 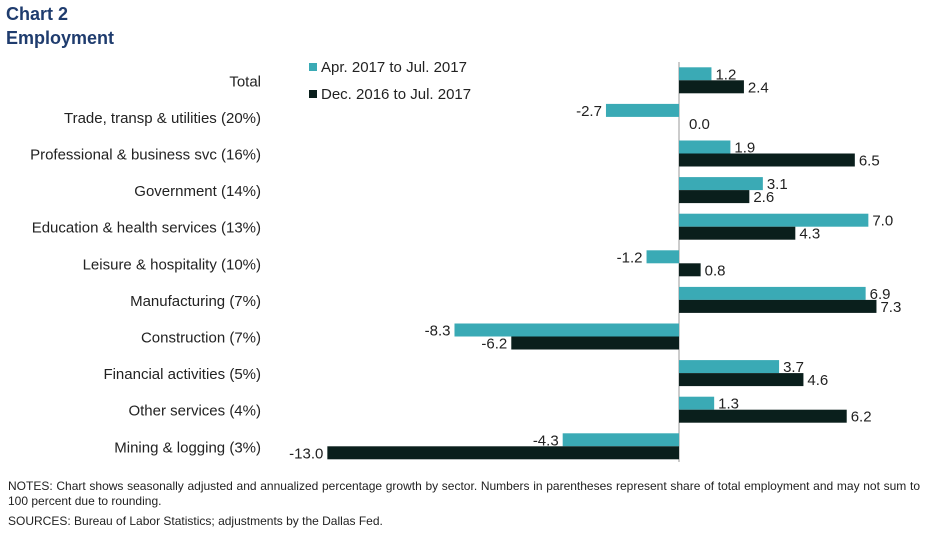 What do you see at coordinates (809, 234) in the screenshot?
I see `data-label-series-2: 4.3` at bounding box center [809, 234].